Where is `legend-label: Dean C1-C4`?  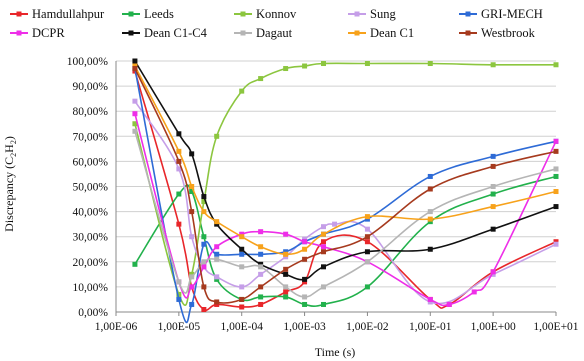
legend-label: Dean C1-C4 is located at coordinates (176, 33).